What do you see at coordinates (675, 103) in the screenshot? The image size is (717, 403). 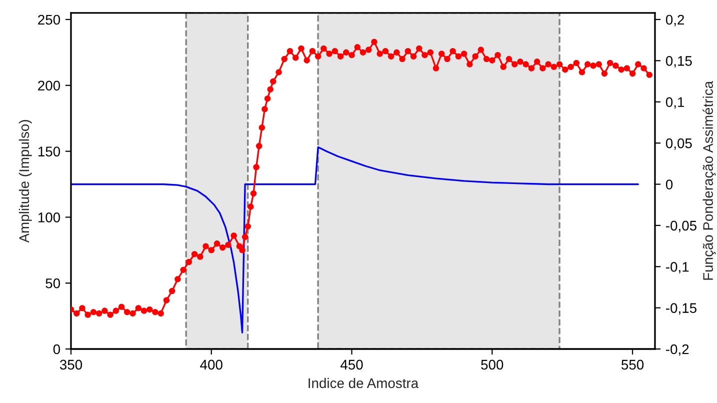 I see `y2-tick-label: 0,1` at bounding box center [675, 103].